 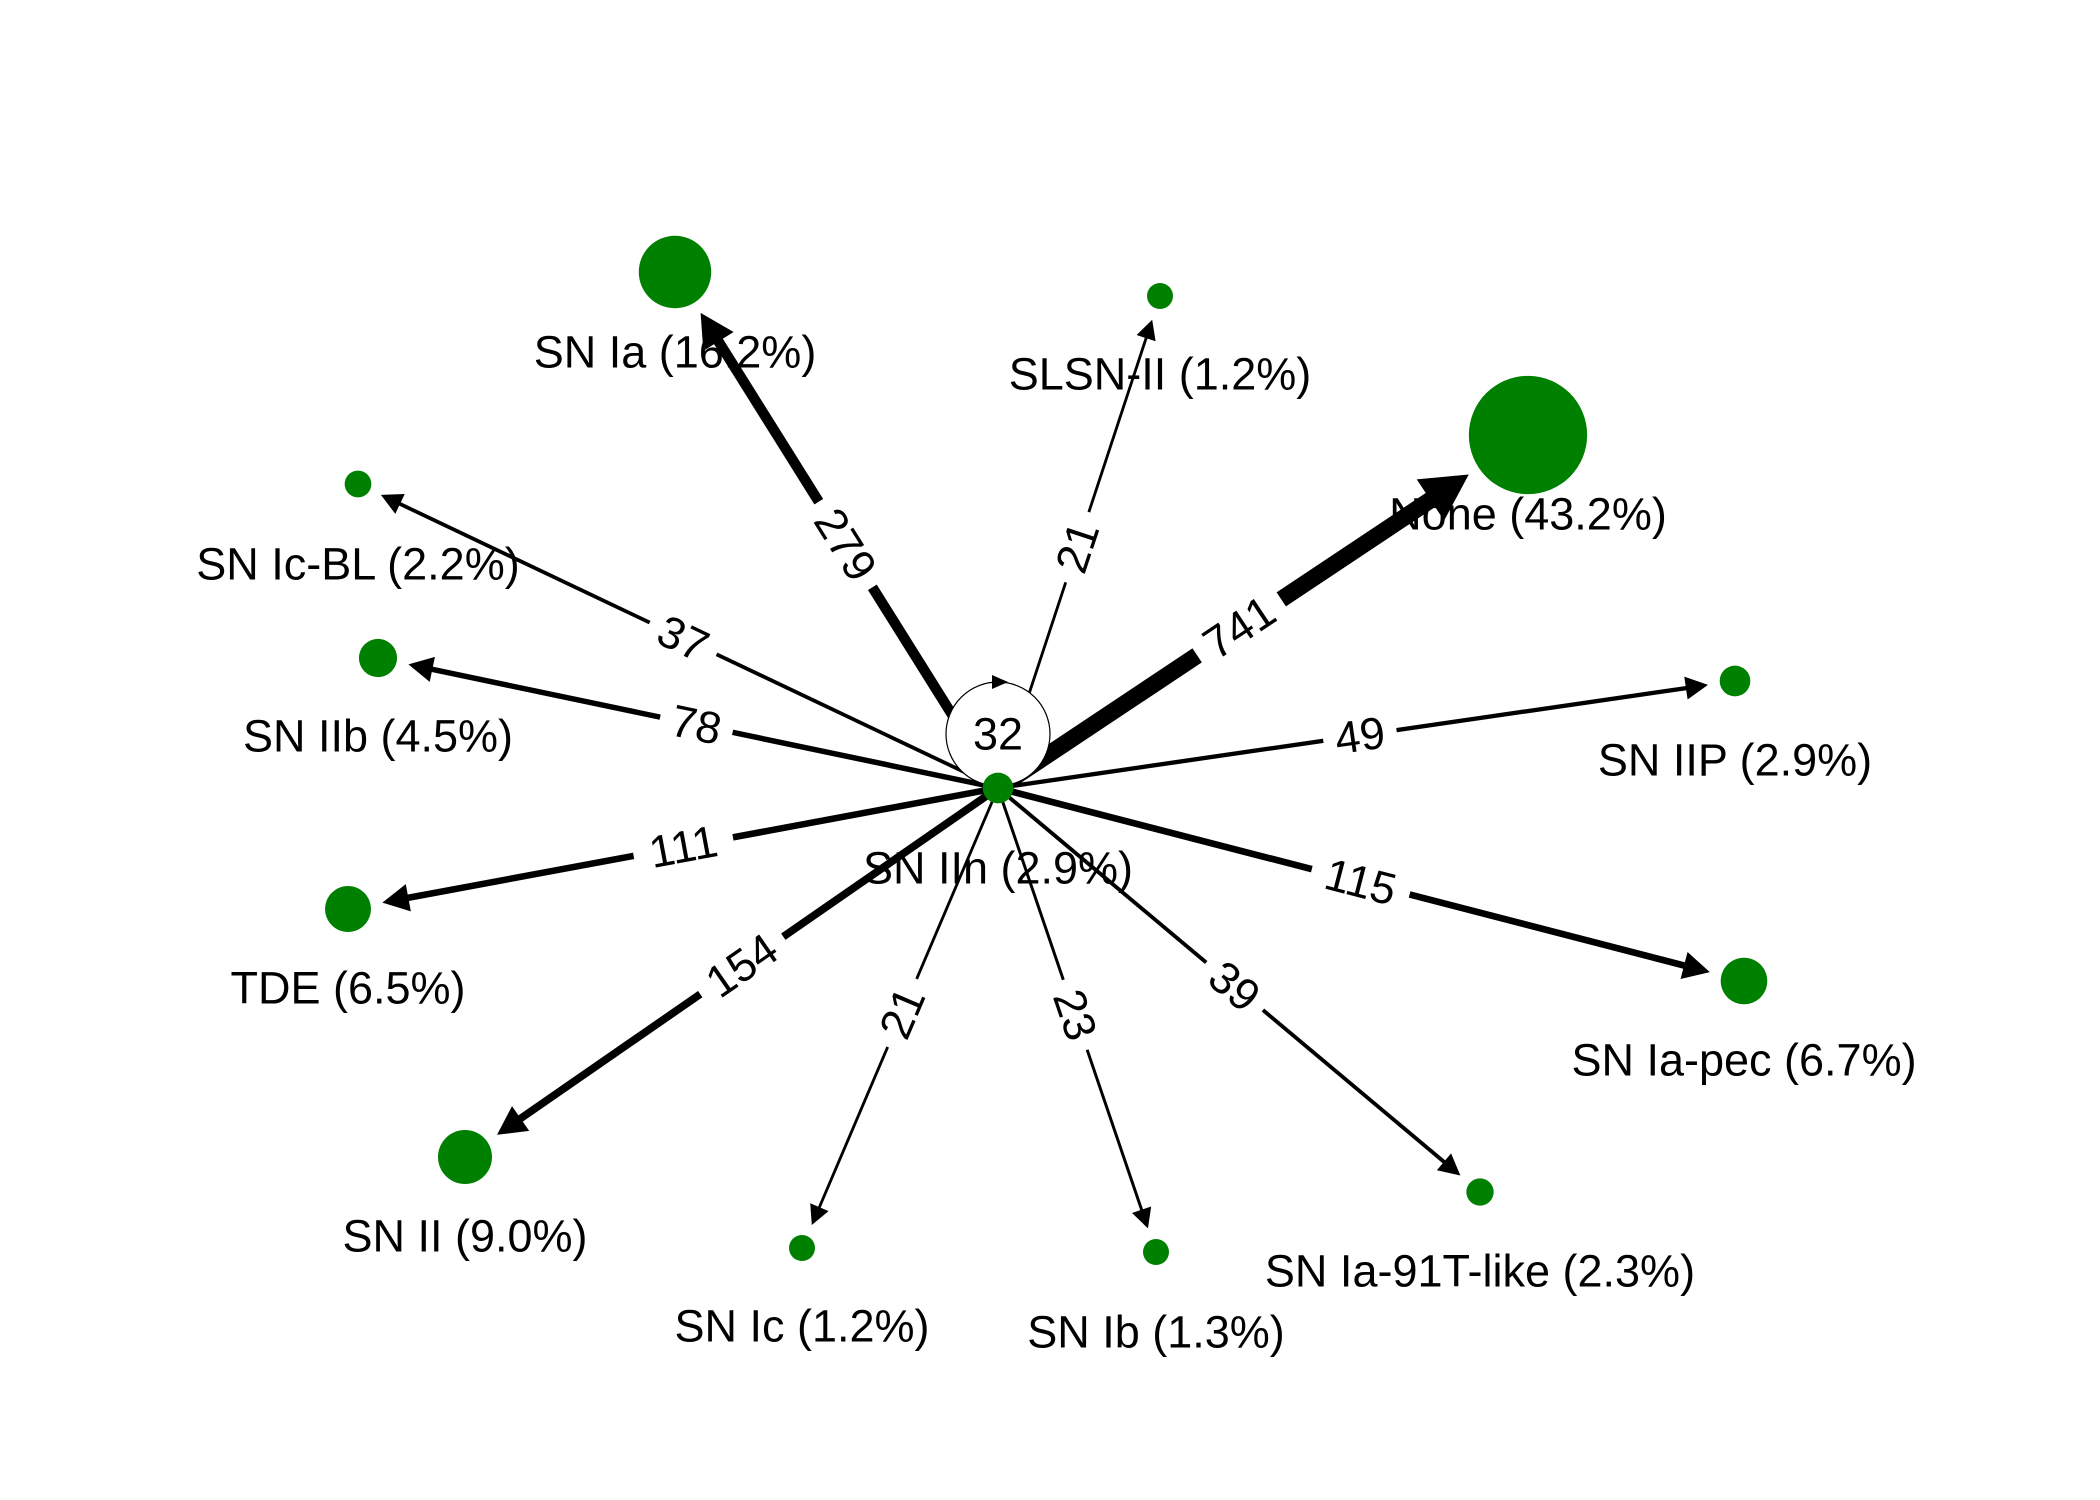 I want to click on node-label-sn-ic: SN Ic (1.2%), so click(x=801, y=1326).